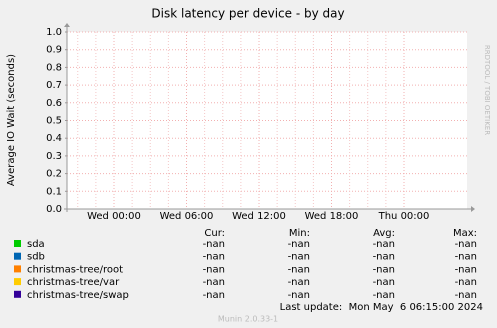 The width and height of the screenshot is (497, 328). Describe the element at coordinates (187, 216) in the screenshot. I see `x-tick-label: Wed 06:00` at that location.